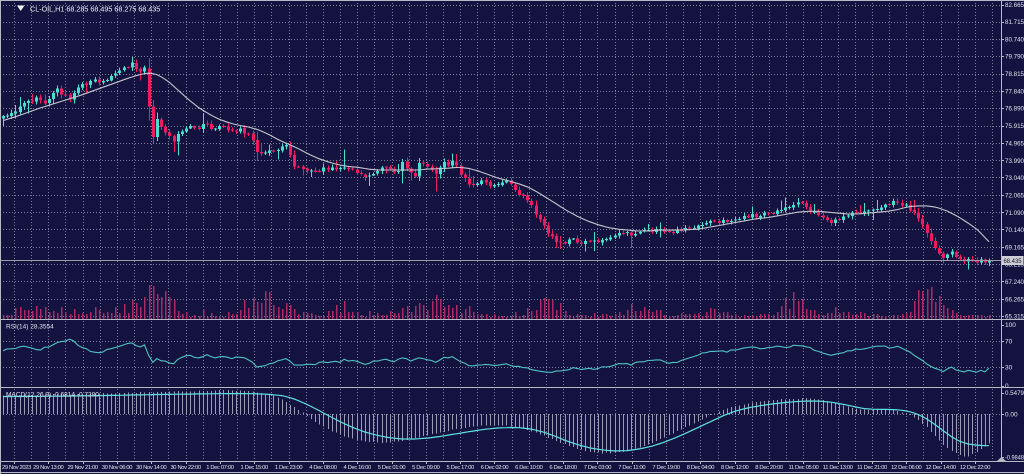 This screenshot has height=474, width=1024. Describe the element at coordinates (1012, 425) in the screenshot. I see `macd-pane-axis: 0.5479 0.00 -0.9848` at that location.